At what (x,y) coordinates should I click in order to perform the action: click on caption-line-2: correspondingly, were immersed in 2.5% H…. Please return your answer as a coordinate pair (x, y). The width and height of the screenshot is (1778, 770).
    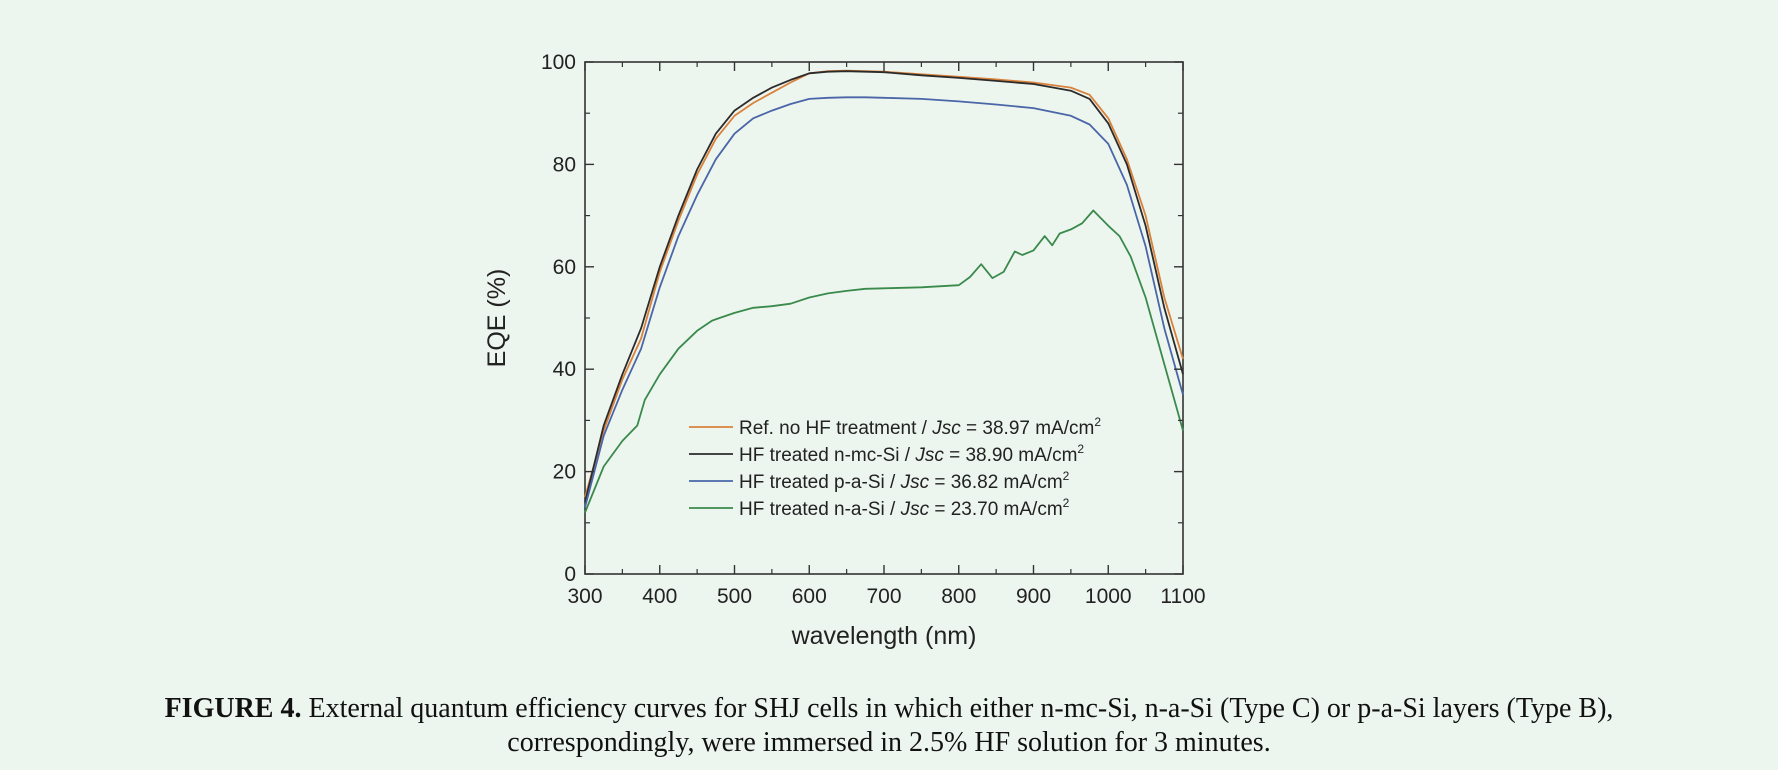
    Looking at the image, I should click on (889, 742).